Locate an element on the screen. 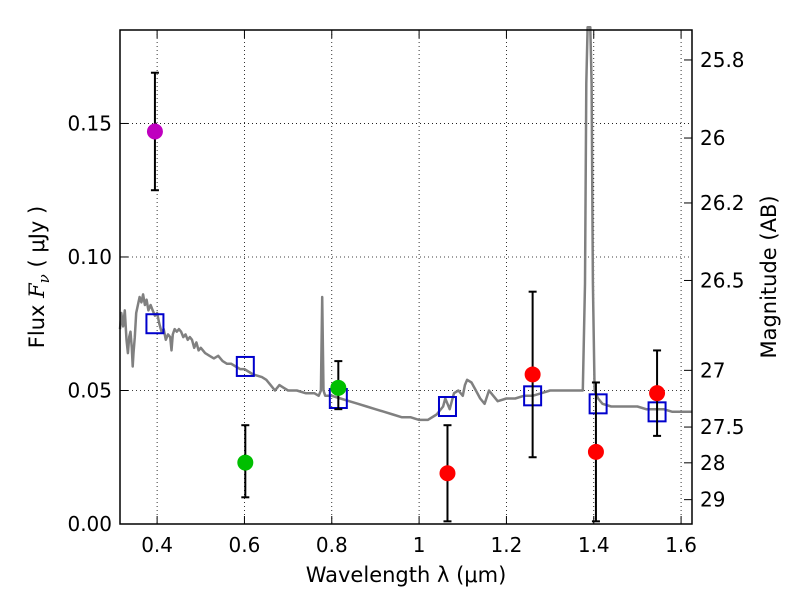  y2-tick-label: 25.8 is located at coordinates (722, 60).